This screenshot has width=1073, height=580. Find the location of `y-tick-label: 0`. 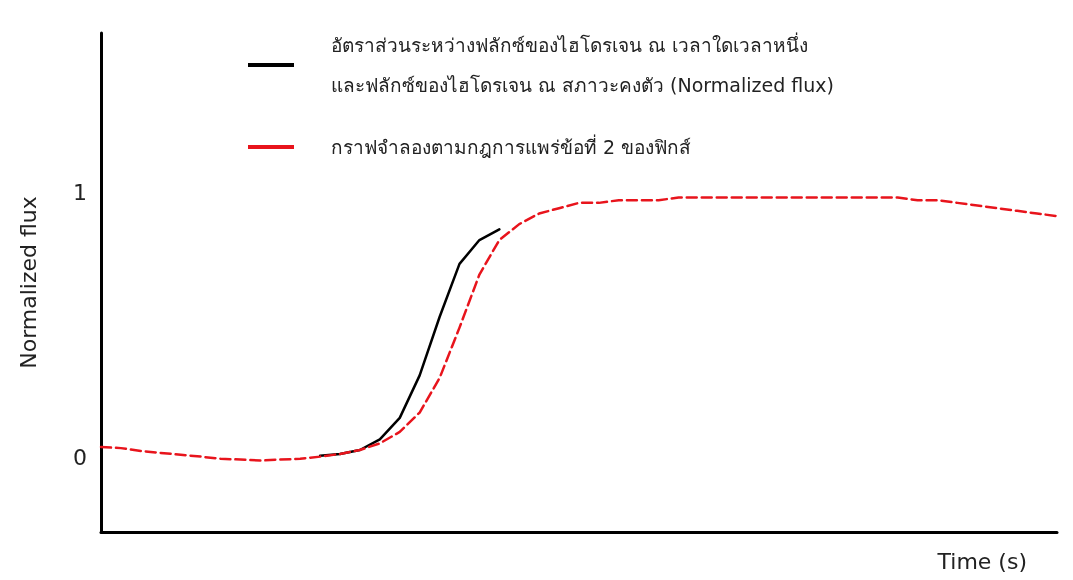

y-tick-label: 0 is located at coordinates (80, 458).